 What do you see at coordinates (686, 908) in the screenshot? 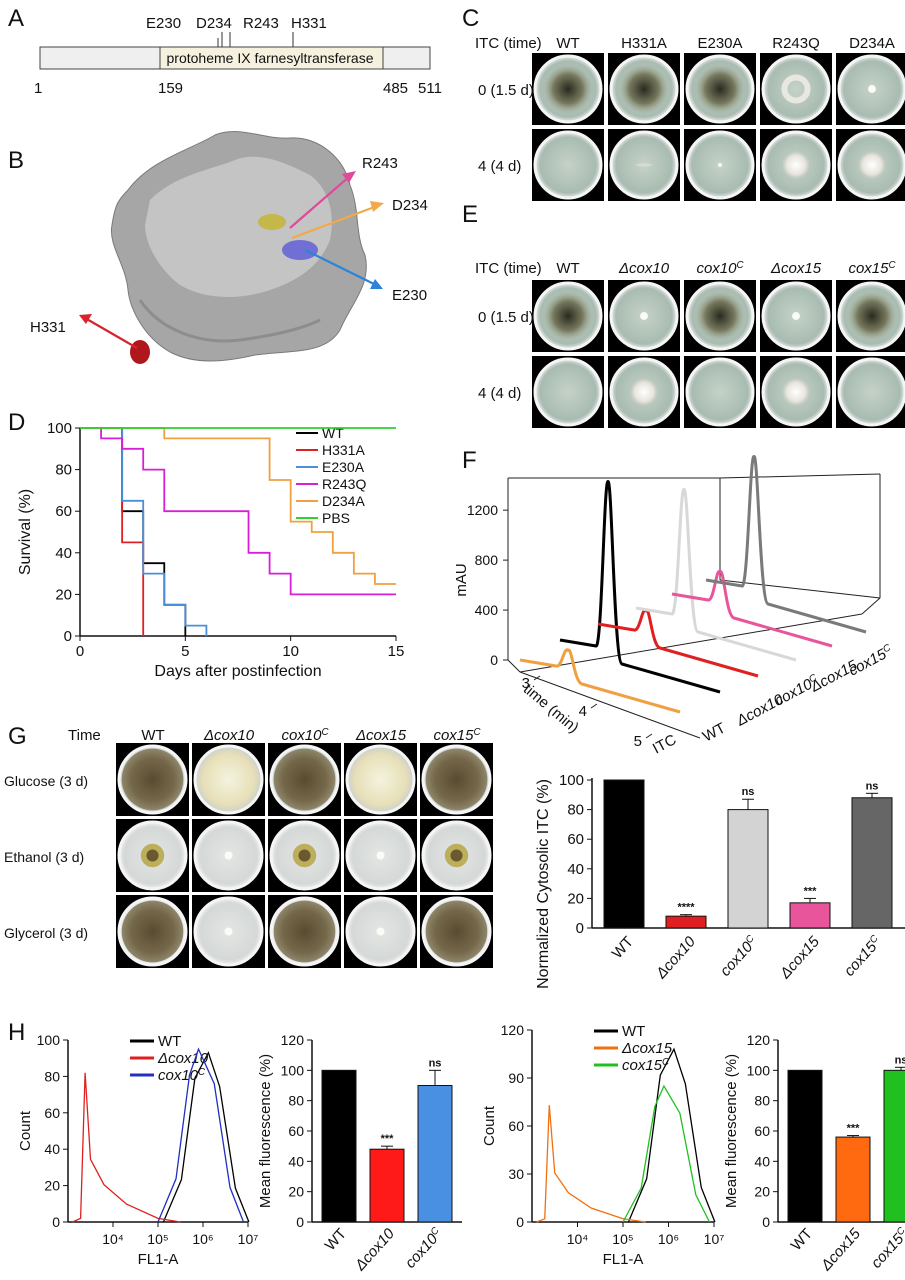
I see `significance-label: ****` at bounding box center [686, 908].